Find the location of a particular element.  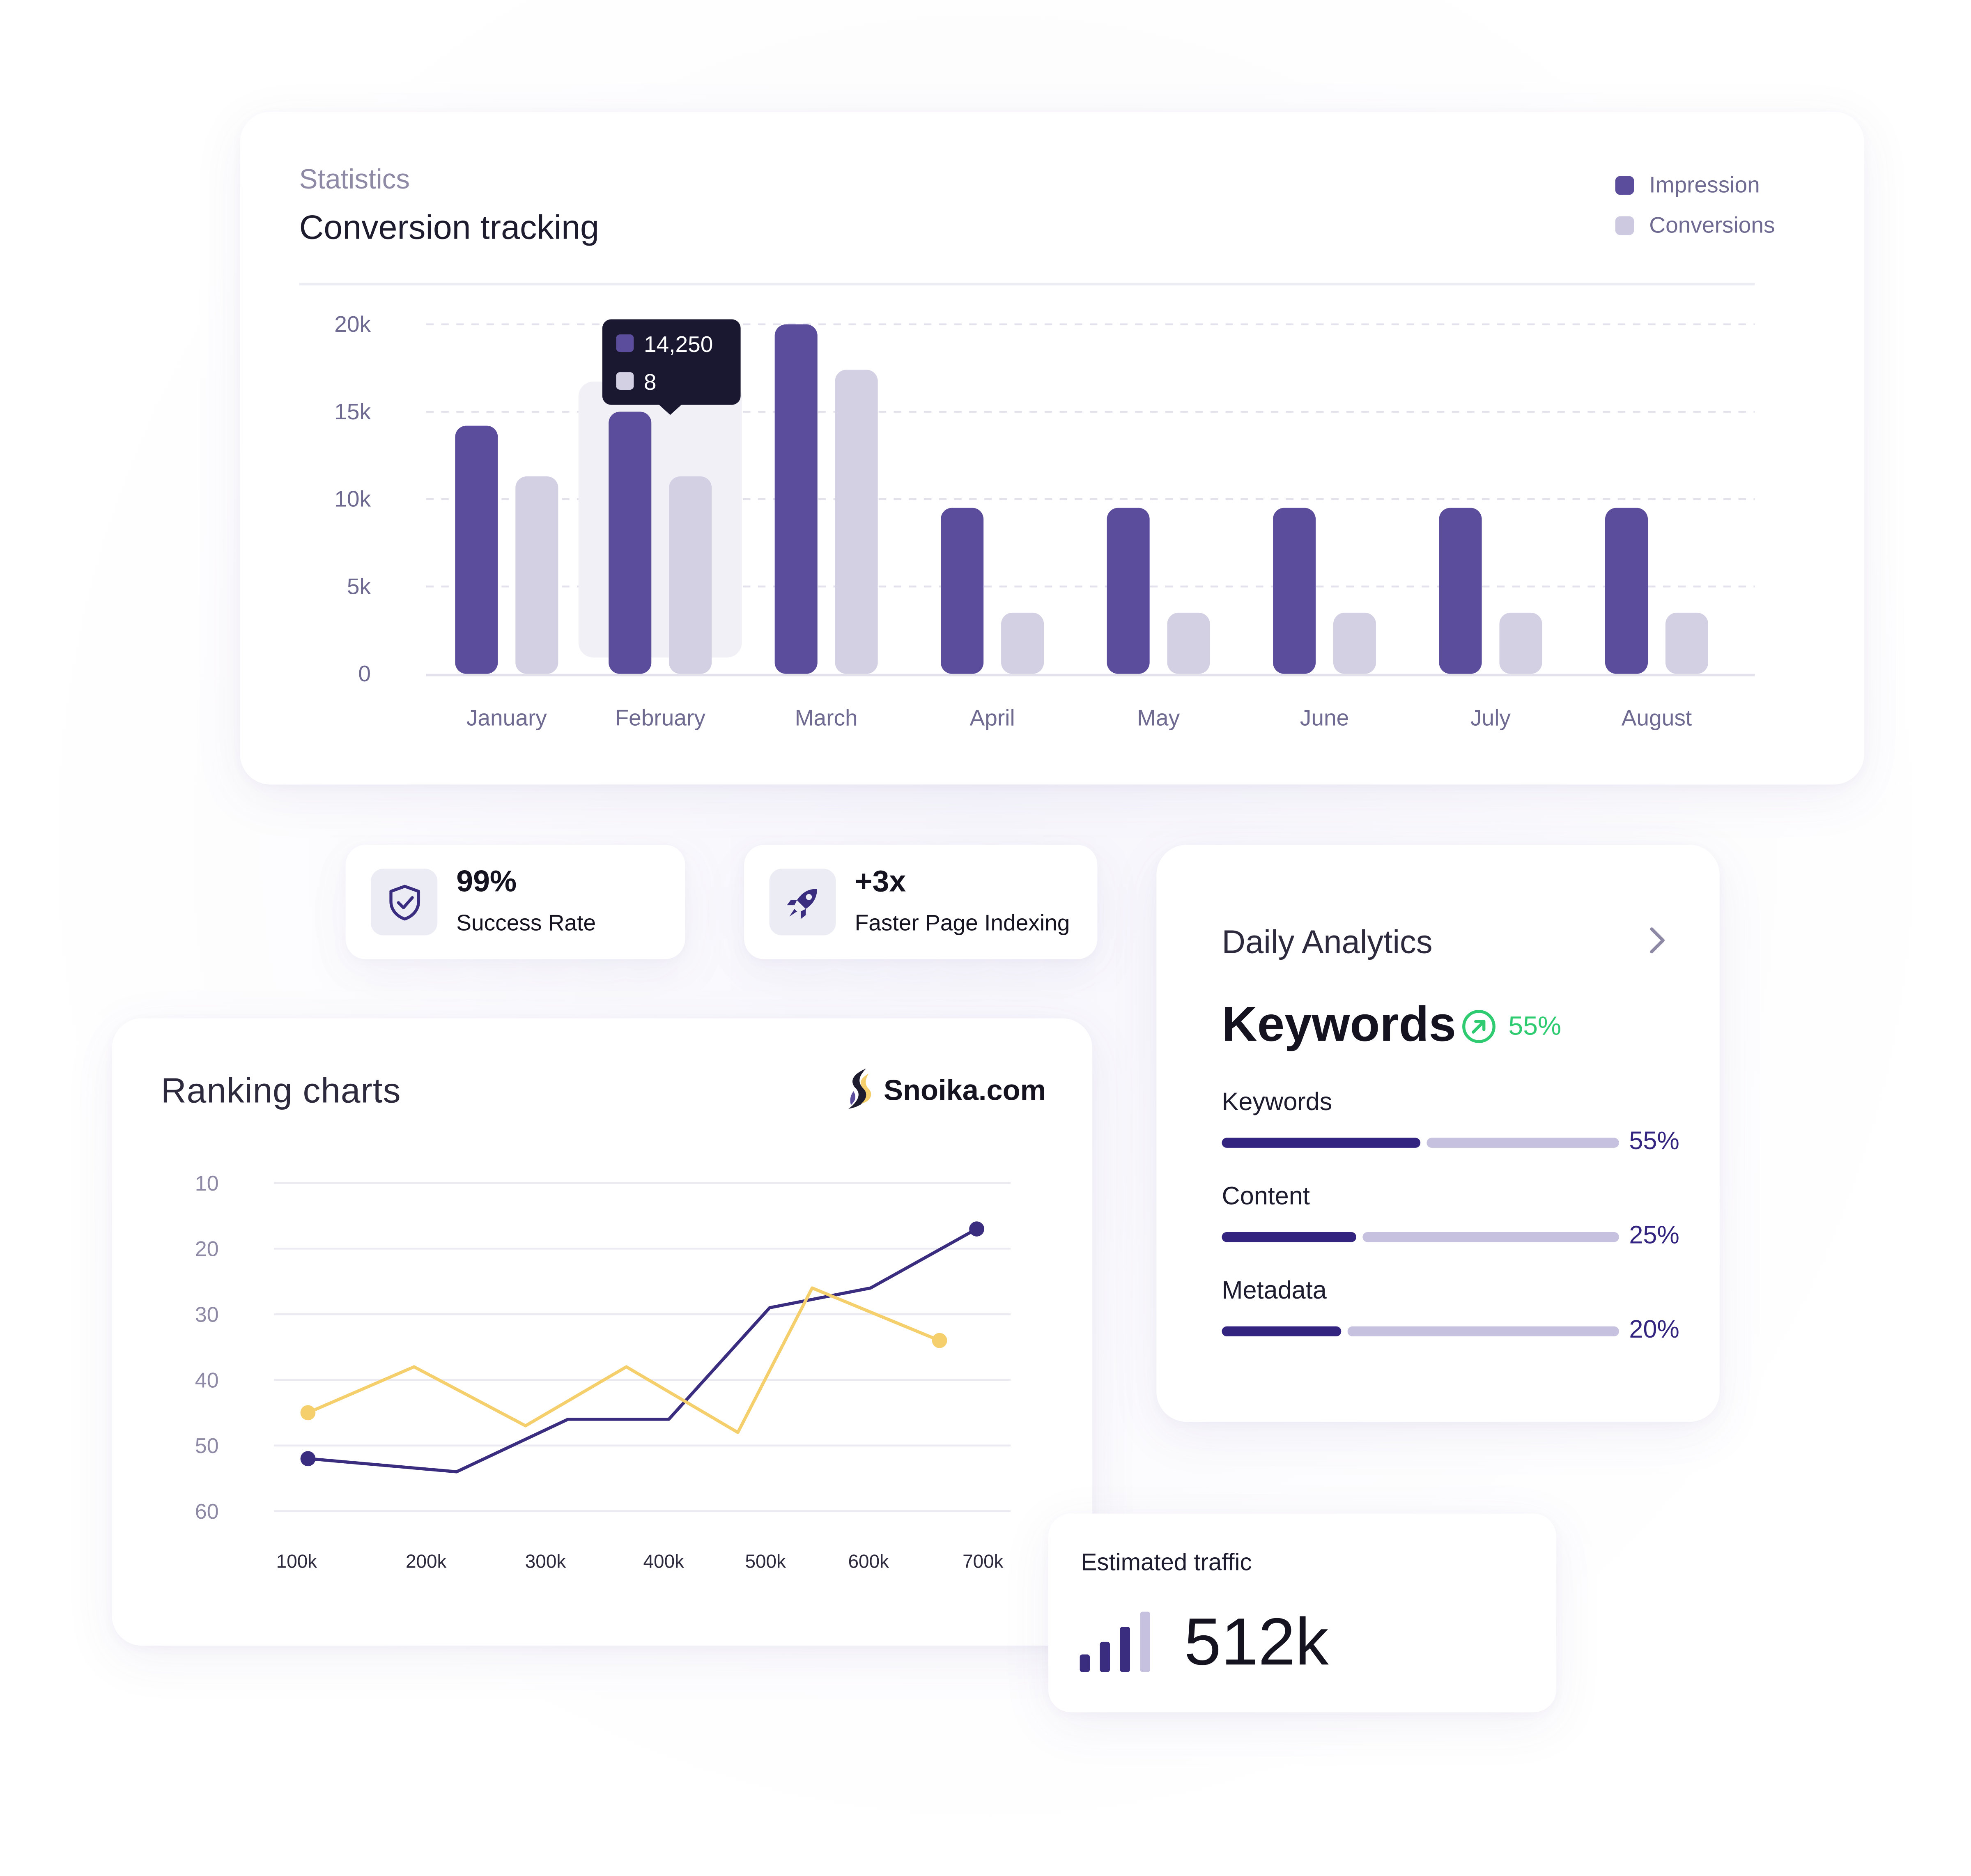

metric-pct-metadata: 20% is located at coordinates (1654, 1330).